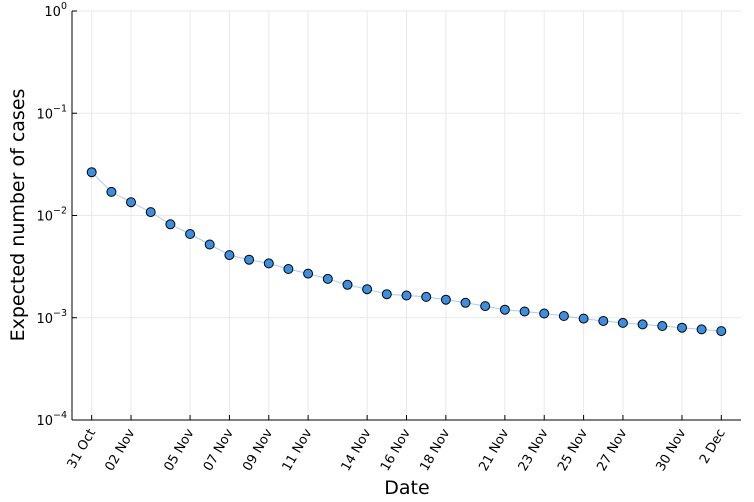 The height and width of the screenshot is (502, 754). I want to click on x-axis-label: Date, so click(406, 488).